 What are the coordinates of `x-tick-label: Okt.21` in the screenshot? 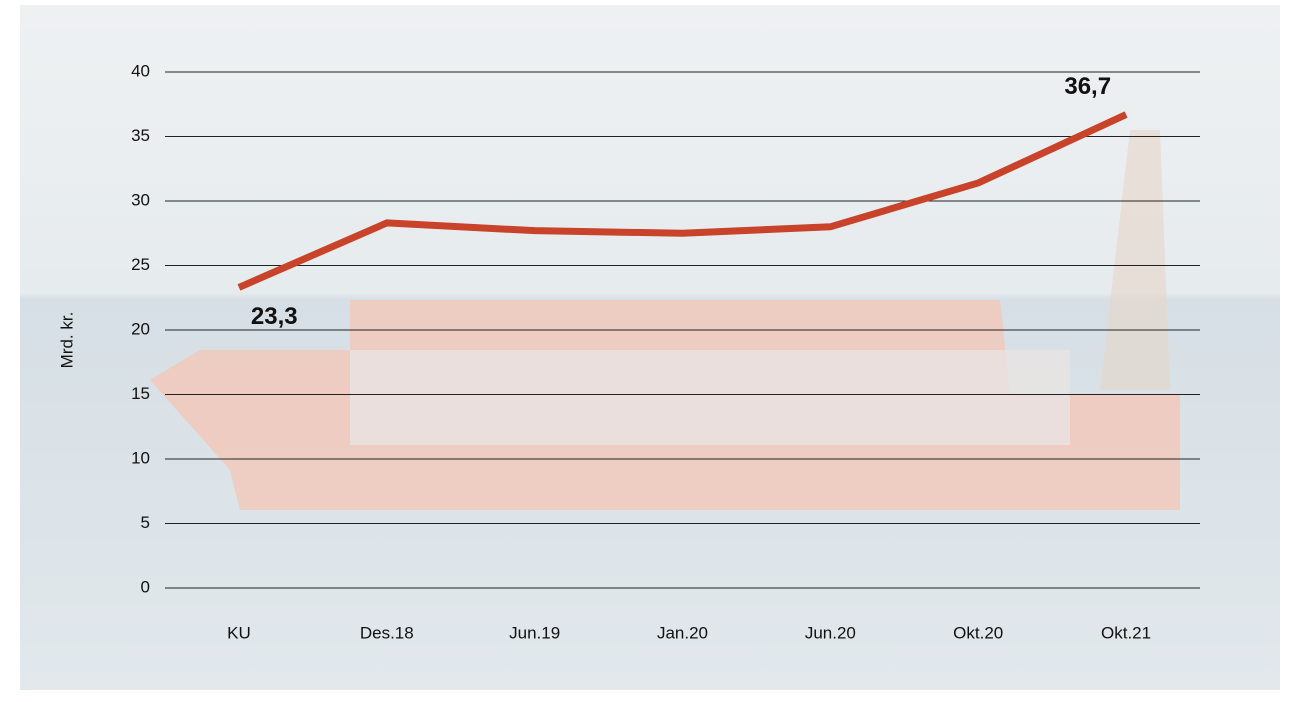 It's located at (1126, 632).